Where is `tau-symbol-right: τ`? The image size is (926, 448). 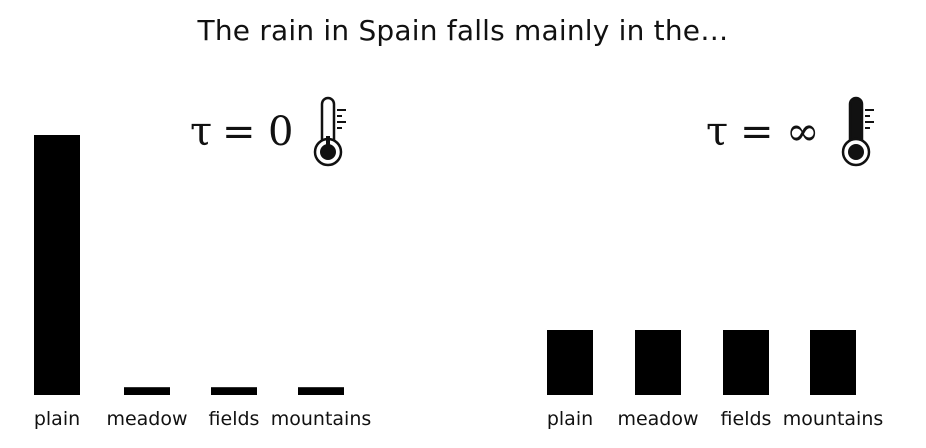 tau-symbol-right: τ is located at coordinates (717, 132).